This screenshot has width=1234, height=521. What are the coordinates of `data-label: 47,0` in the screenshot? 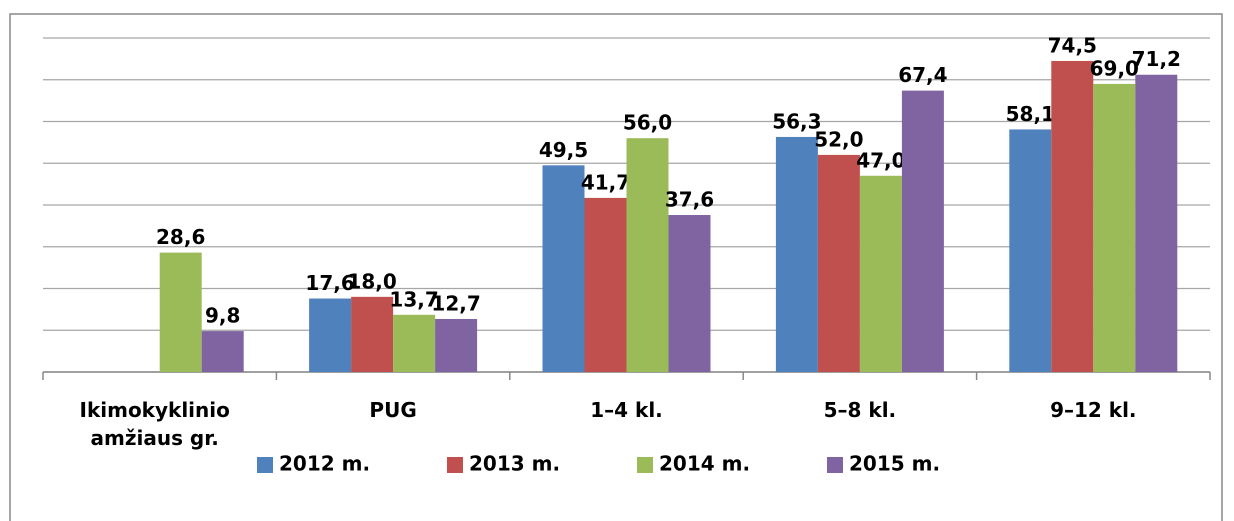 It's located at (880, 160).